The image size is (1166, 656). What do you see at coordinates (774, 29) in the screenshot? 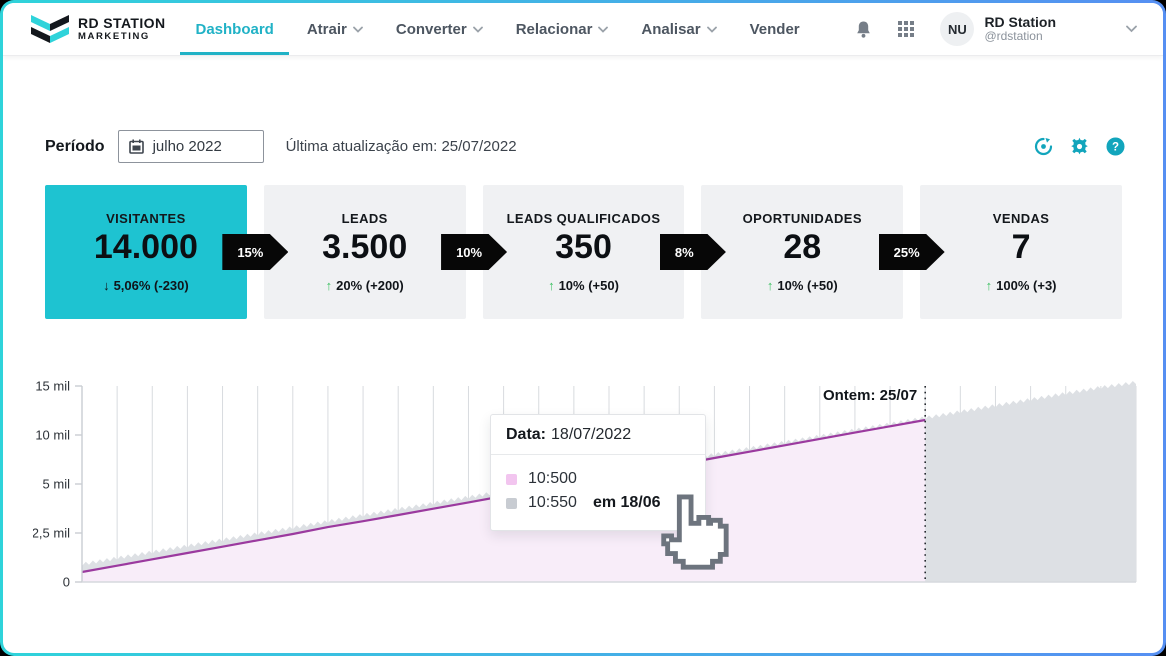
I see `nav-vender: Vender` at bounding box center [774, 29].